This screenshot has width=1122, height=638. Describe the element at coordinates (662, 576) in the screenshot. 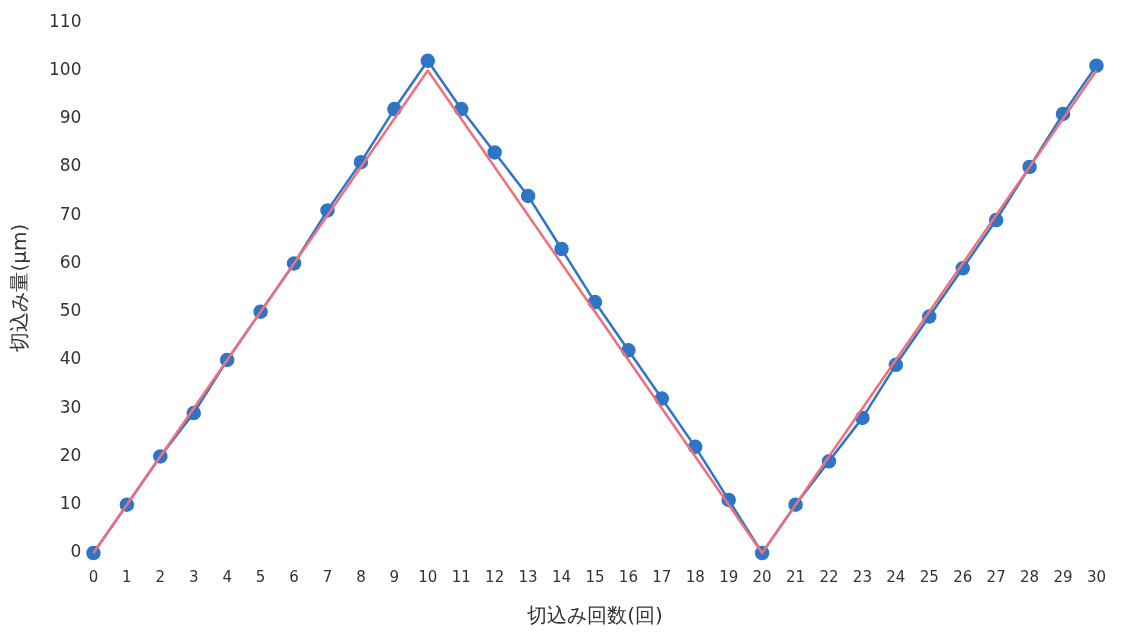

I see `x-tick-label: 17` at that location.